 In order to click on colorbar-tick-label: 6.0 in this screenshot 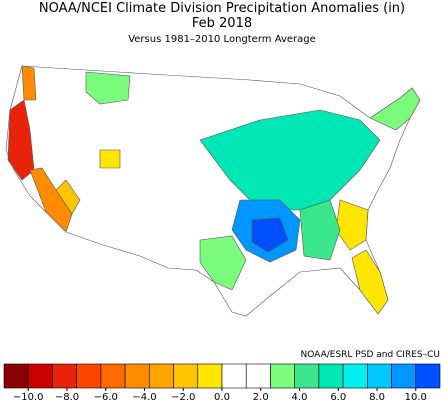, I will do `click(338, 396)`.